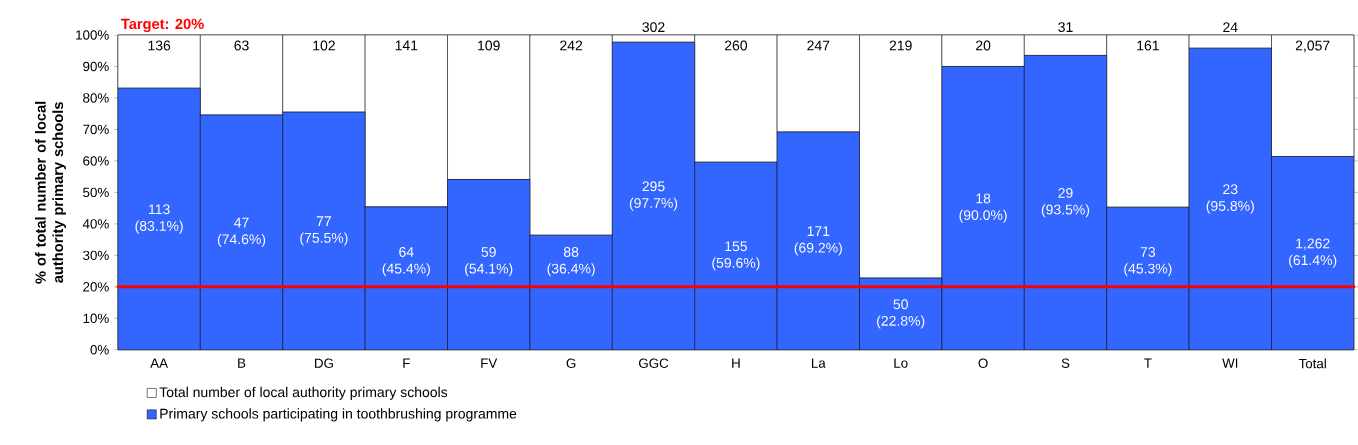  Describe the element at coordinates (1312, 46) in the screenshot. I see `annotation: 2,057` at that location.